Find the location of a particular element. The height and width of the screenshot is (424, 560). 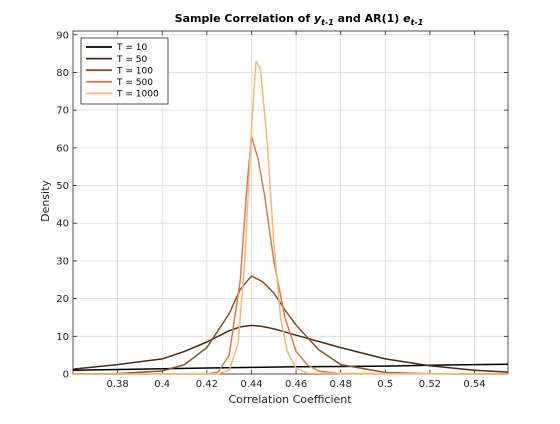

x-axis-label: Correlation Coefficient is located at coordinates (290, 399).